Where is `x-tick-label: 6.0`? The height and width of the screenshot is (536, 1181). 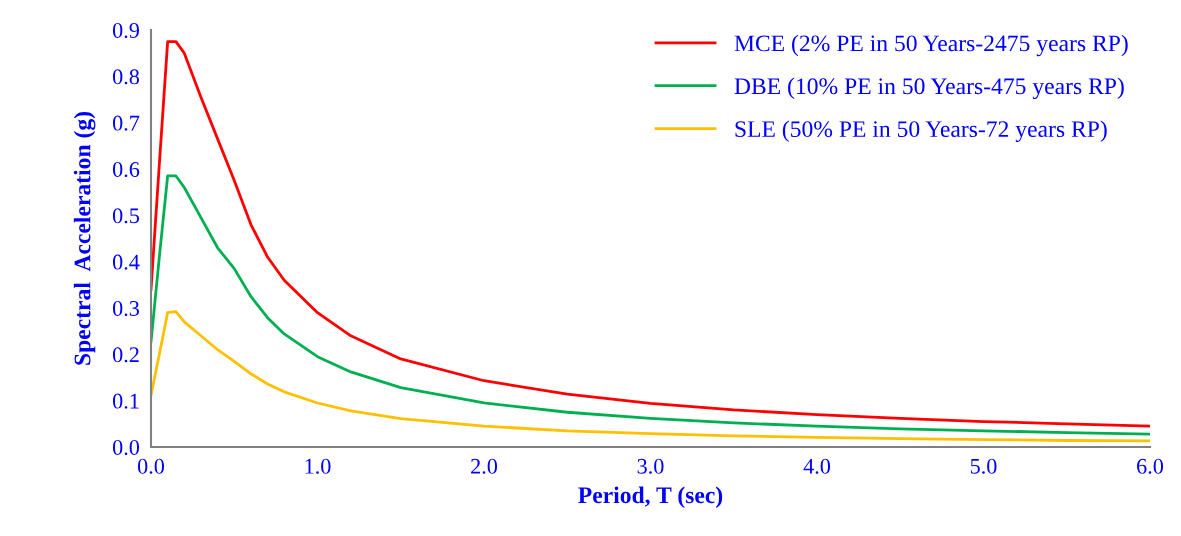
x-tick-label: 6.0 is located at coordinates (1150, 466).